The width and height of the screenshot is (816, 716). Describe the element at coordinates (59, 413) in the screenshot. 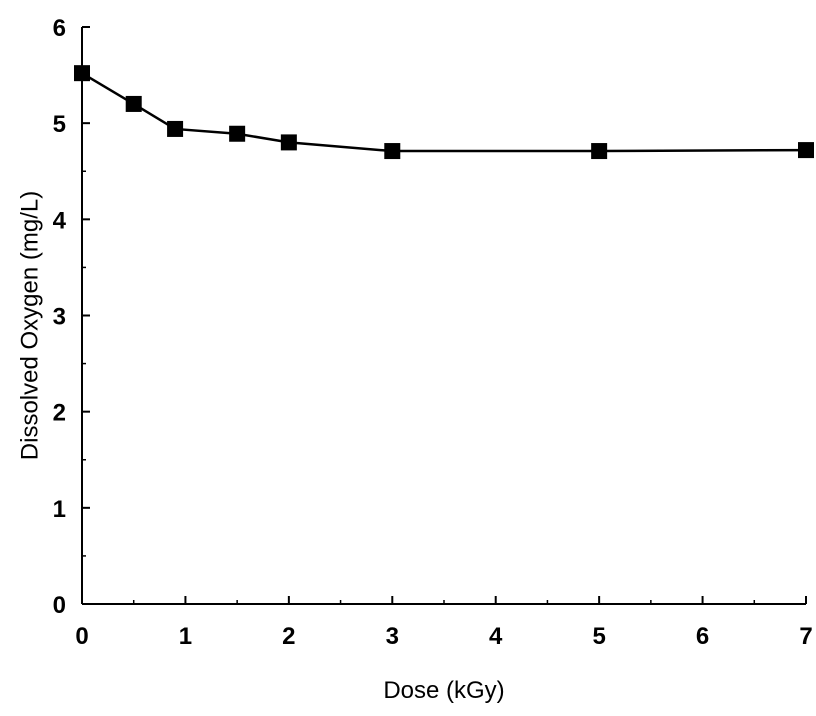

I see `y-tick-label: 2` at that location.